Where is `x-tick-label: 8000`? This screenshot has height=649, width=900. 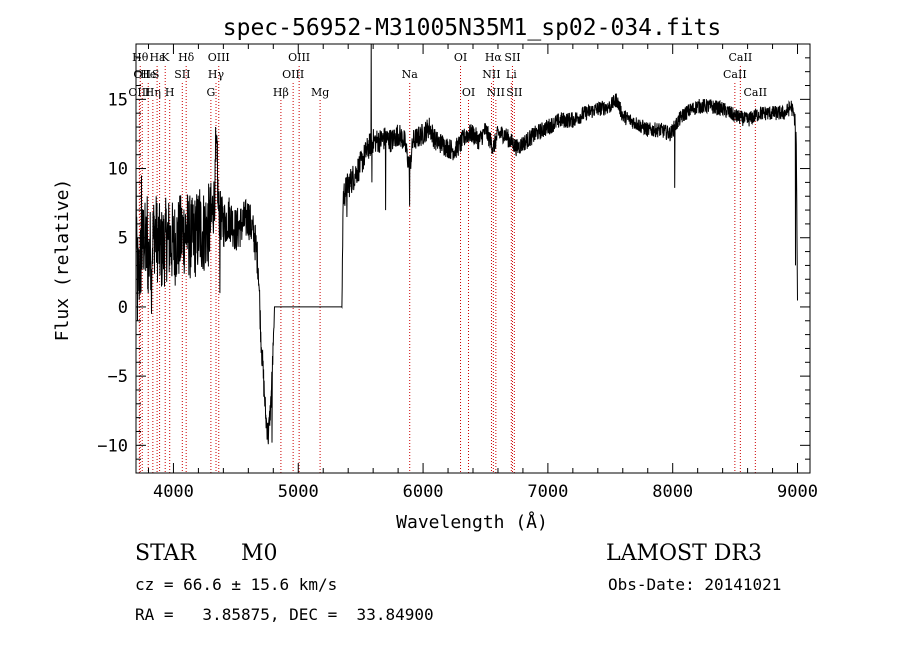 x-tick-label: 8000 is located at coordinates (672, 492).